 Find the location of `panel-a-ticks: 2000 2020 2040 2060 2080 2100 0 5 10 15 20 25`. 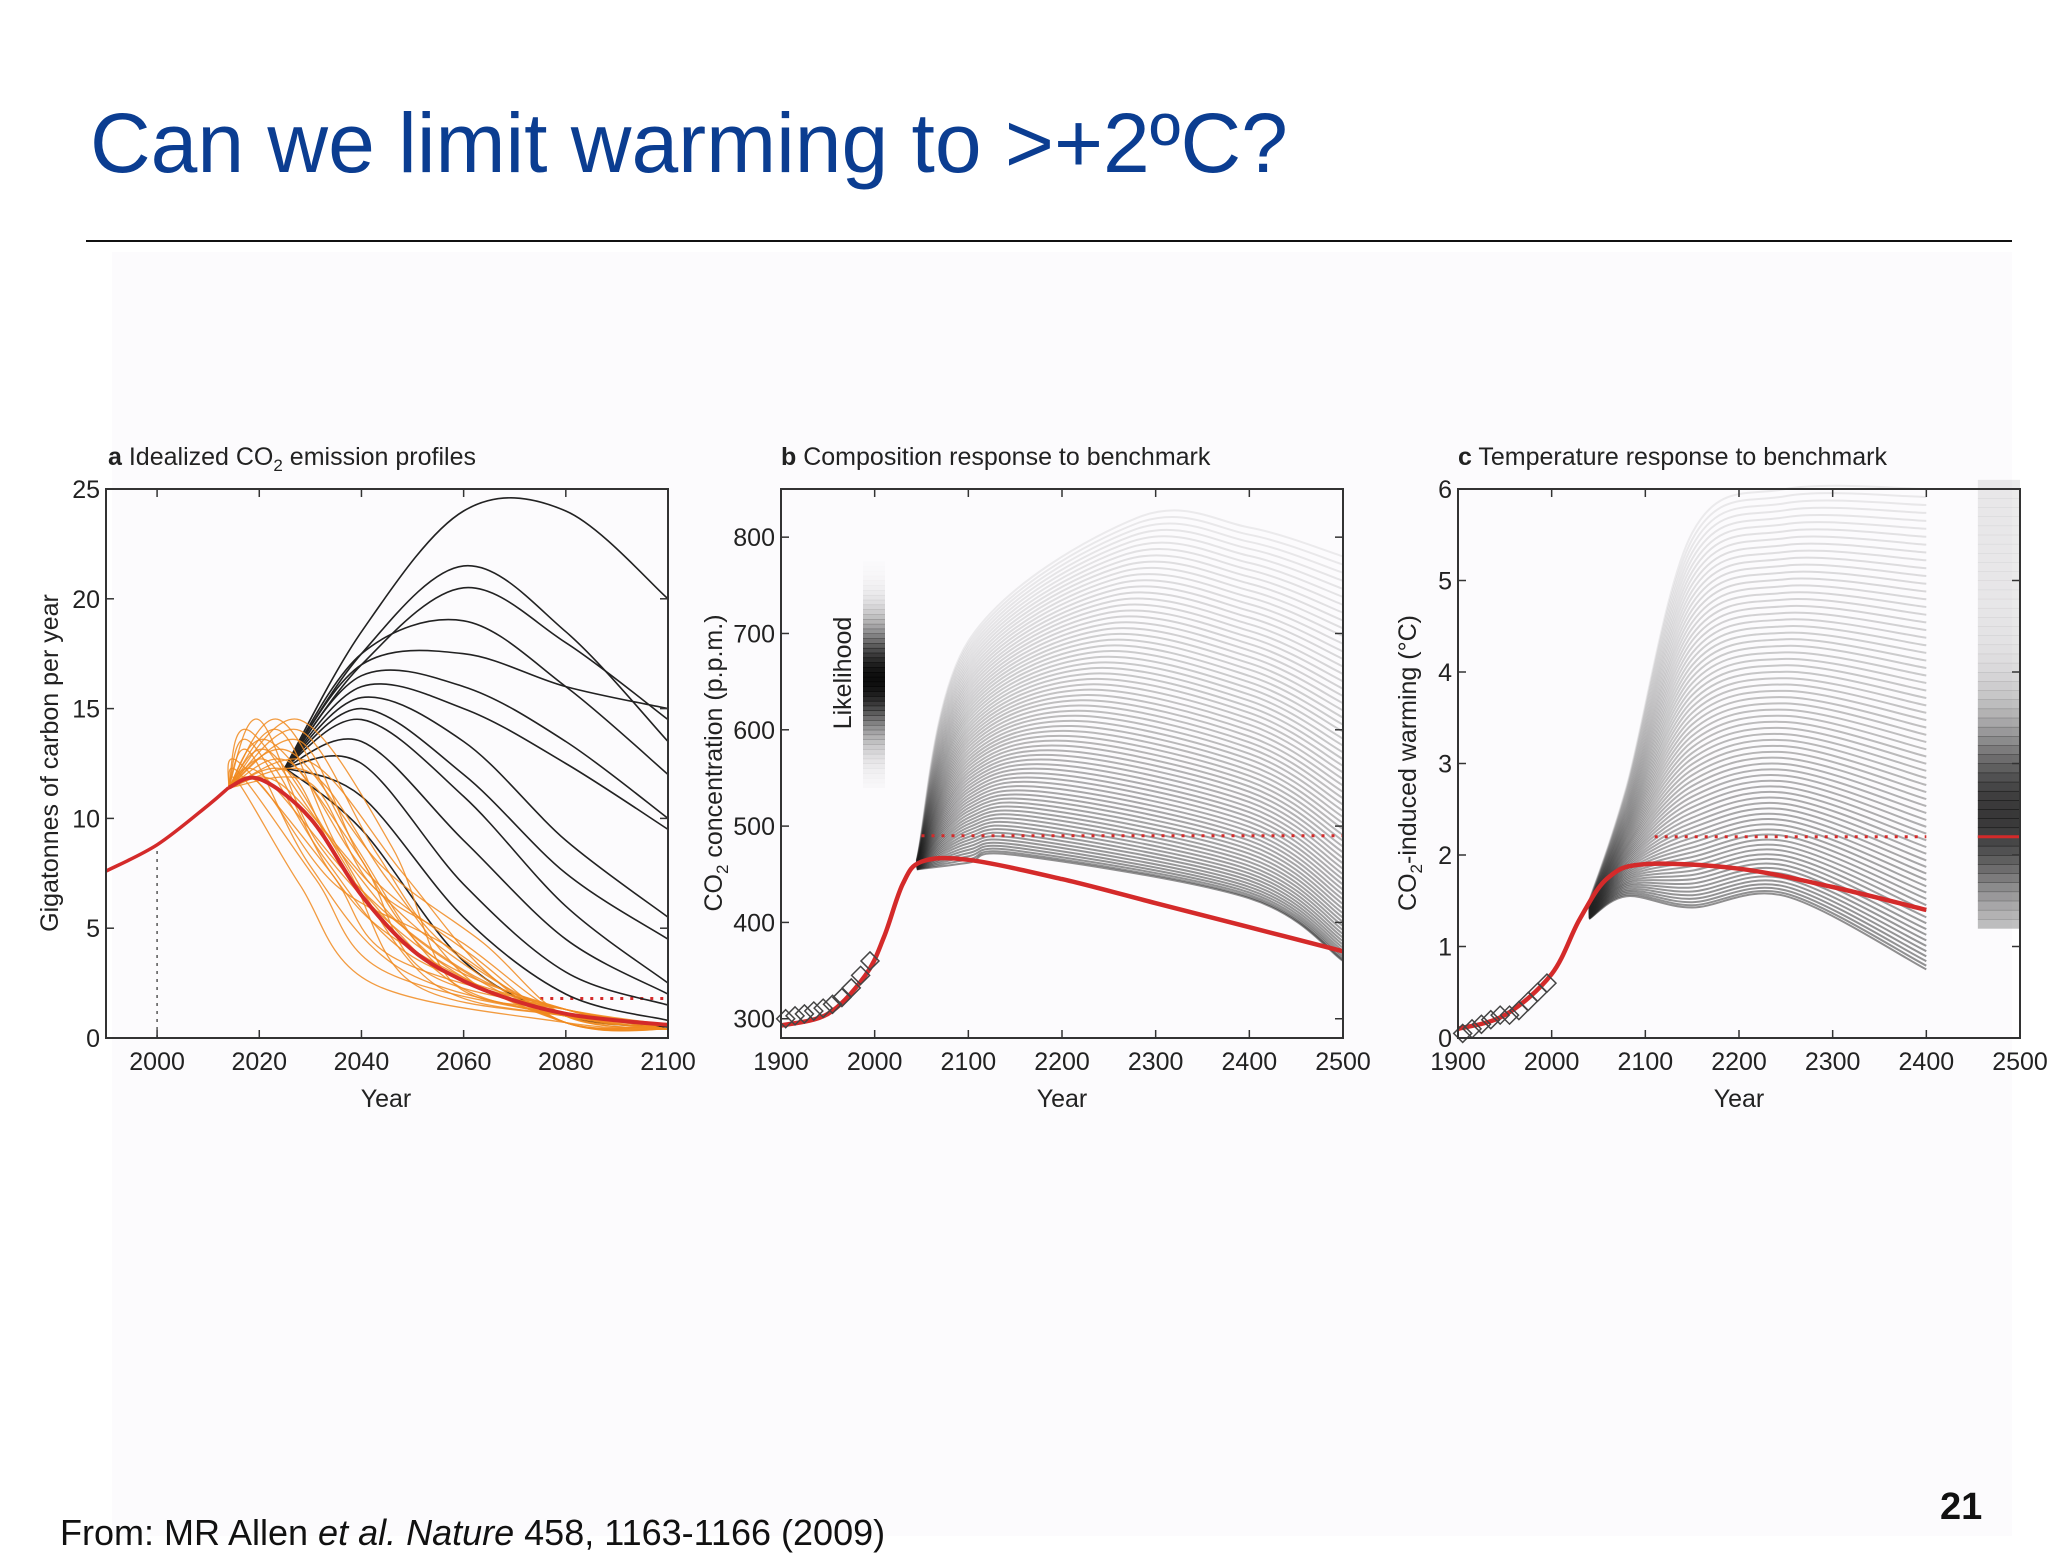

panel-a-ticks: 2000 2020 2040 2060 2080 2100 0 5 10 15 20 25 is located at coordinates (384, 776).